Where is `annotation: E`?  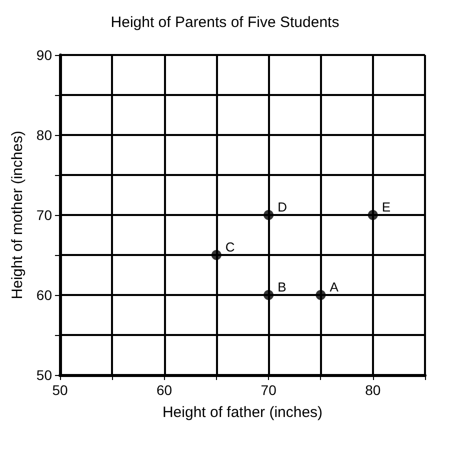 annotation: E is located at coordinates (386, 207).